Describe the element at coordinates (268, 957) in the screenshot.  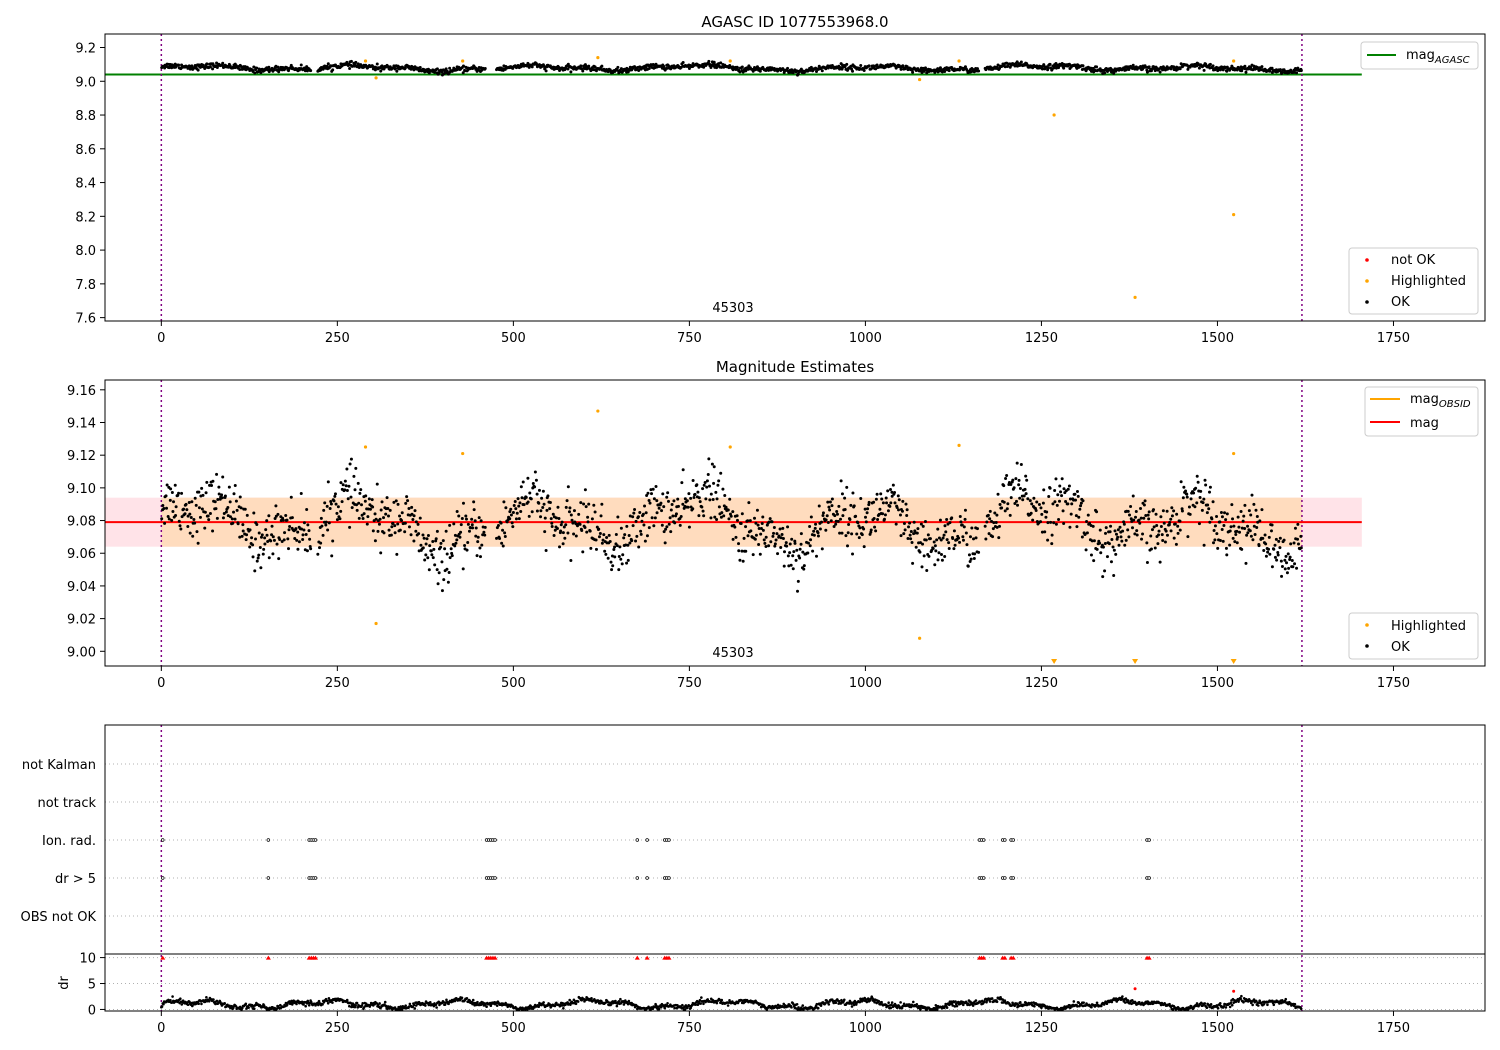
I see `dr-clipped-marker` at that location.